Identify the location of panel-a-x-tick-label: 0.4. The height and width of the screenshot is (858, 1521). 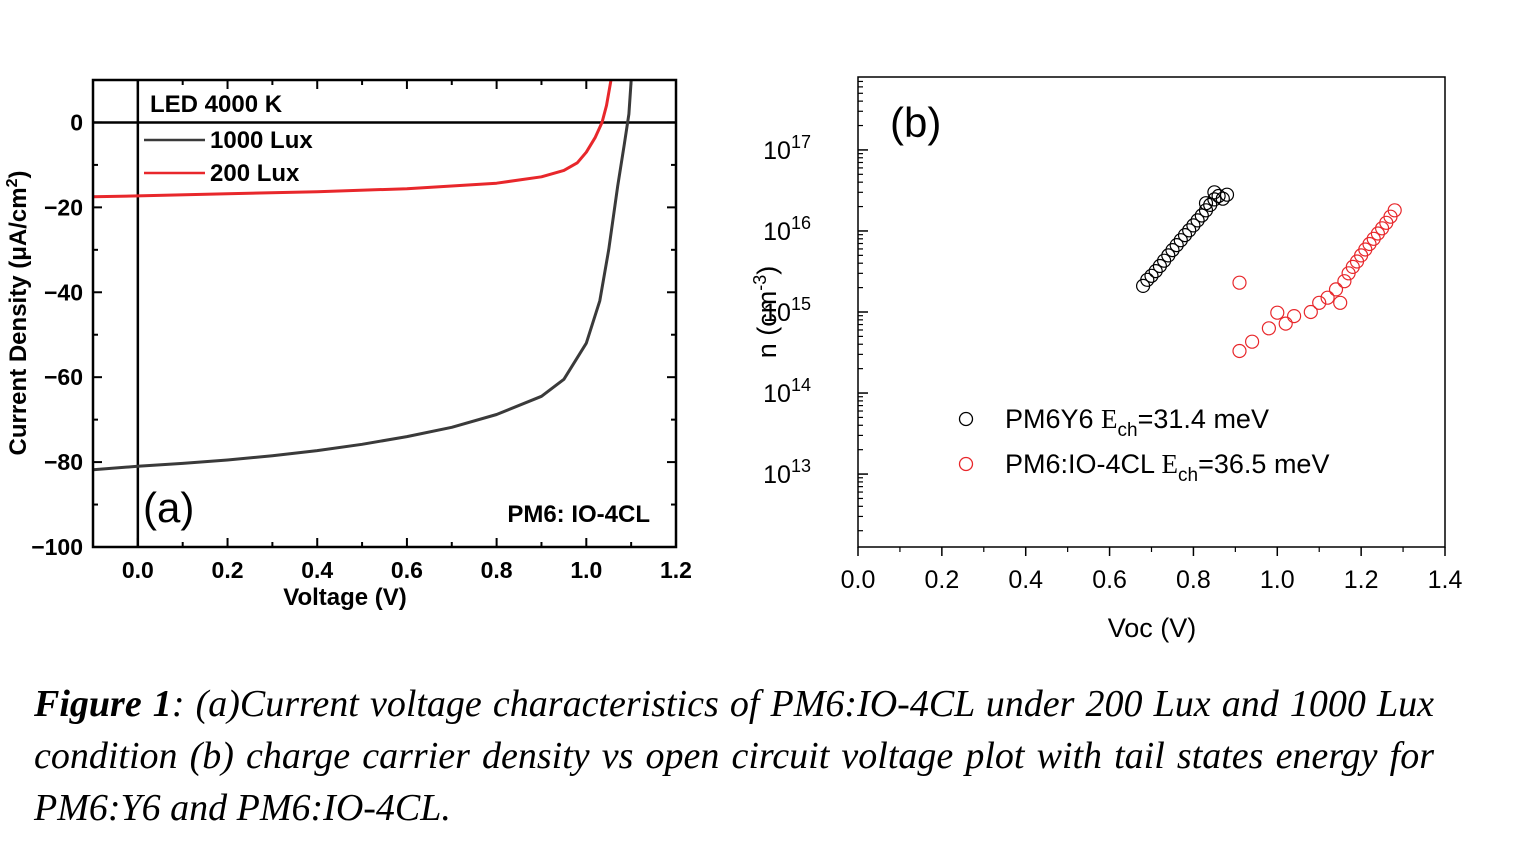
(317, 570).